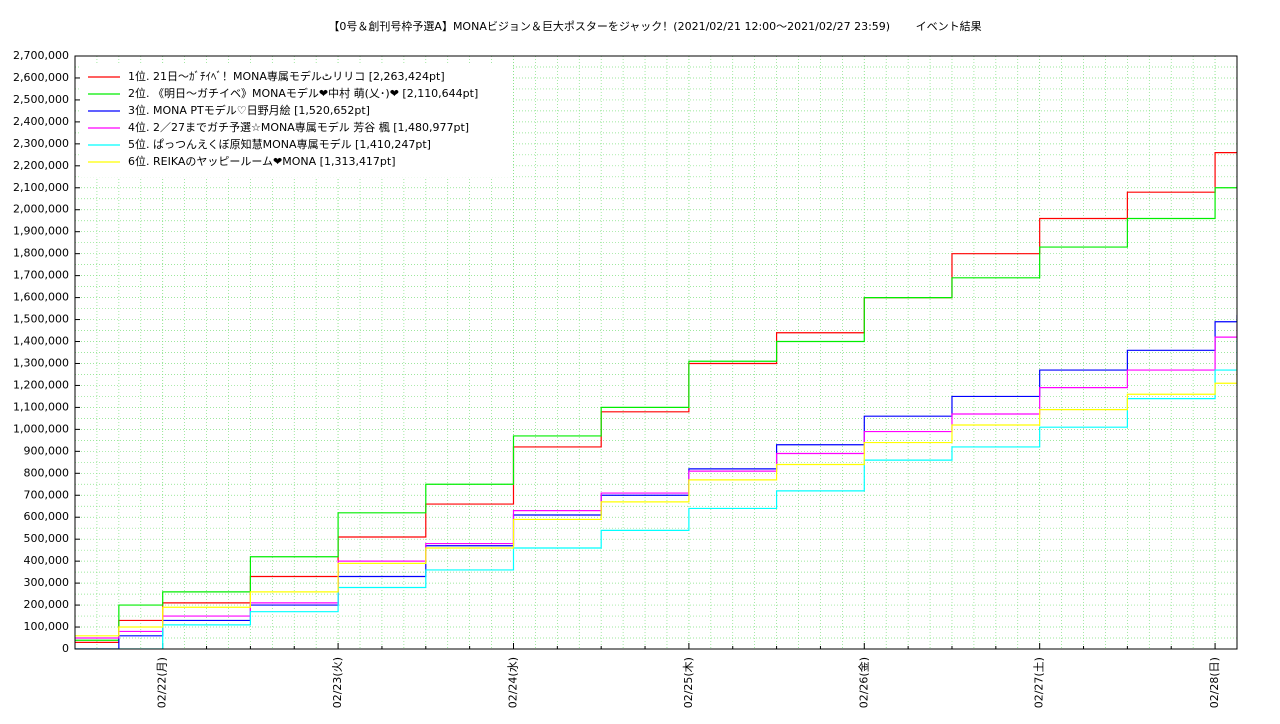 The width and height of the screenshot is (1280, 724). I want to click on x-tick-label: 02/27(土), so click(1039, 682).